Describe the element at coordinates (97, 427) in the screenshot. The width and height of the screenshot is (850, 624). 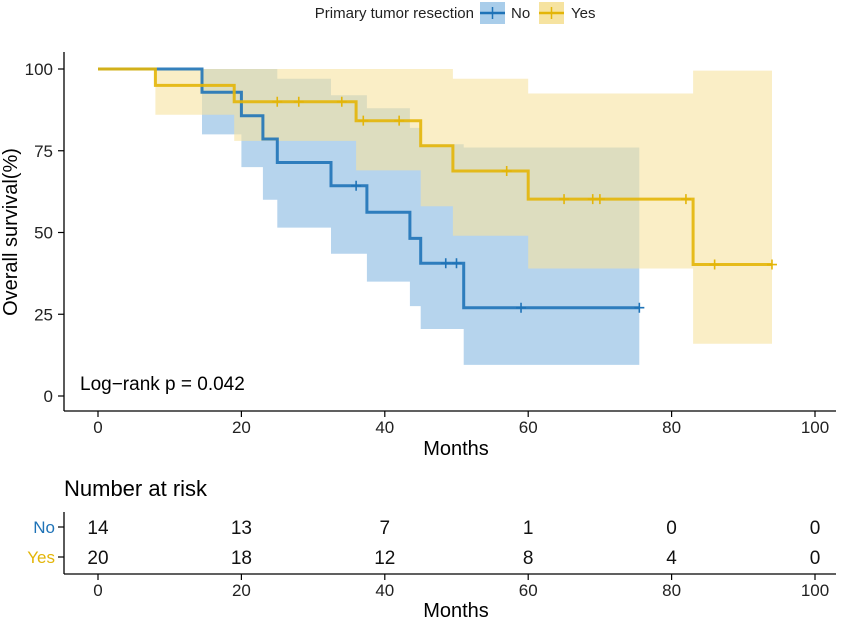
I see `x-tick-label: 0` at that location.